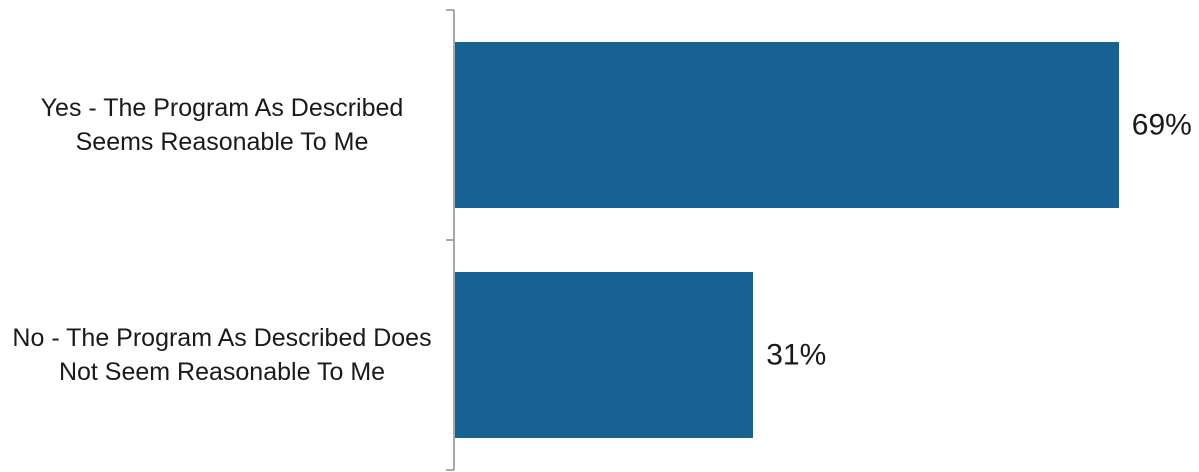 The width and height of the screenshot is (1199, 472). I want to click on category-label-line: No - The Program As Described Does, so click(221, 338).